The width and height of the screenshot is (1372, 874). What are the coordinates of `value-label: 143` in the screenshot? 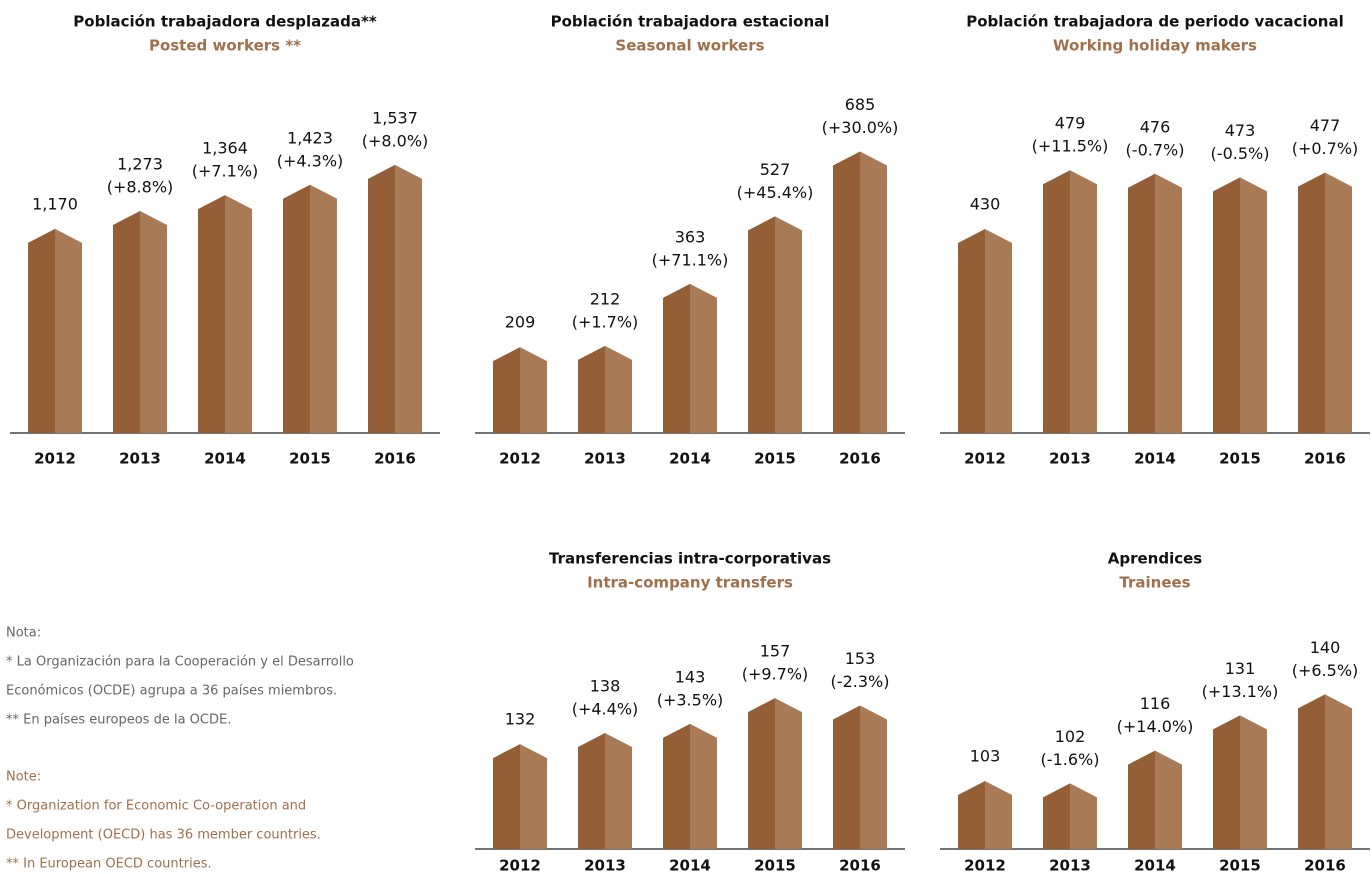 It's located at (690, 676).